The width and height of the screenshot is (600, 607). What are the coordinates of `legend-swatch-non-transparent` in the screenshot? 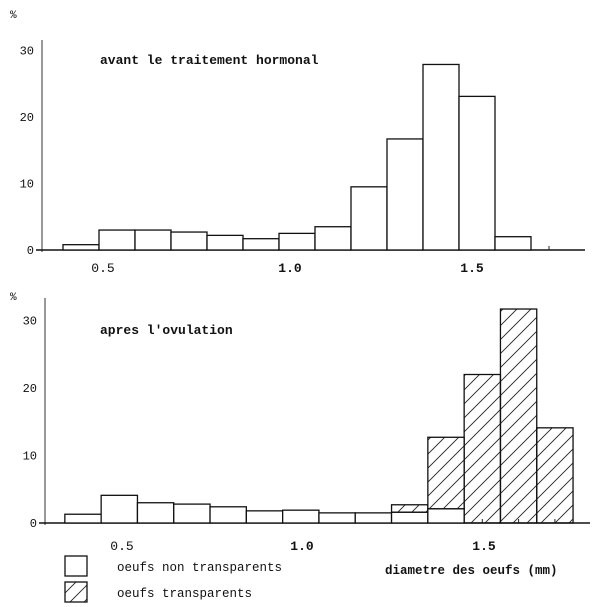 It's located at (76, 566).